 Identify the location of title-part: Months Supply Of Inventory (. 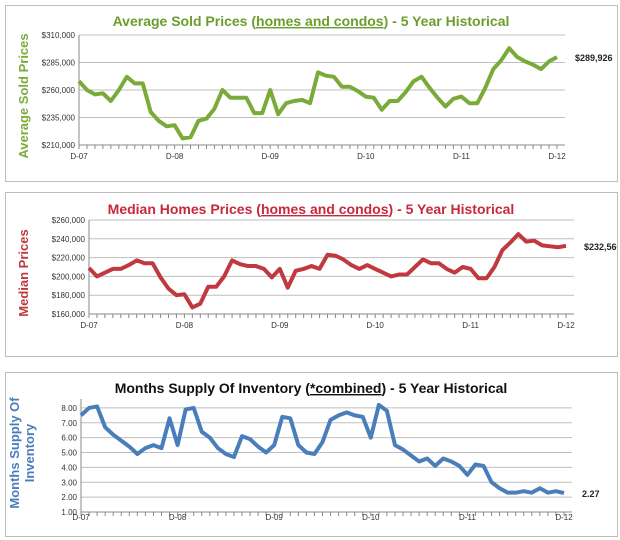
(213, 388).